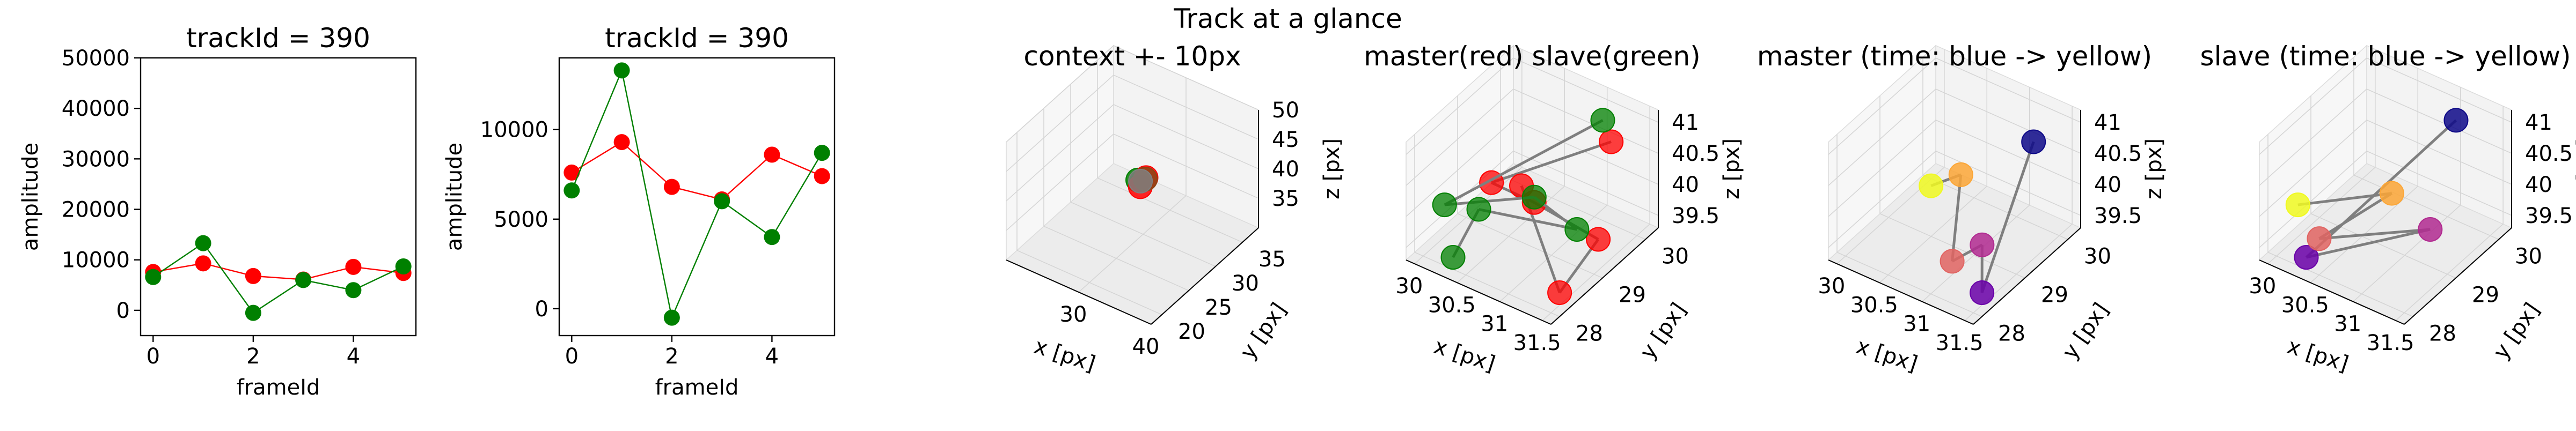 This screenshot has width=2576, height=431. Describe the element at coordinates (1285, 140) in the screenshot. I see `z-tick-label: 45` at that location.